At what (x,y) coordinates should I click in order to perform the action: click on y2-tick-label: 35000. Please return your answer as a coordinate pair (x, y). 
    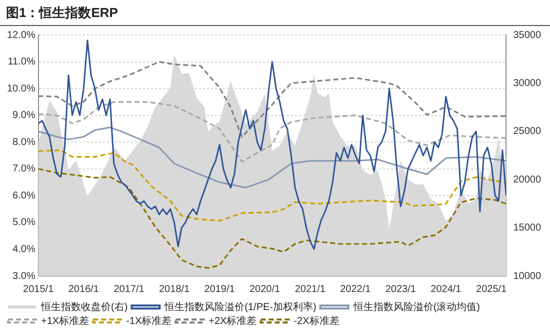
    Looking at the image, I should click on (527, 35).